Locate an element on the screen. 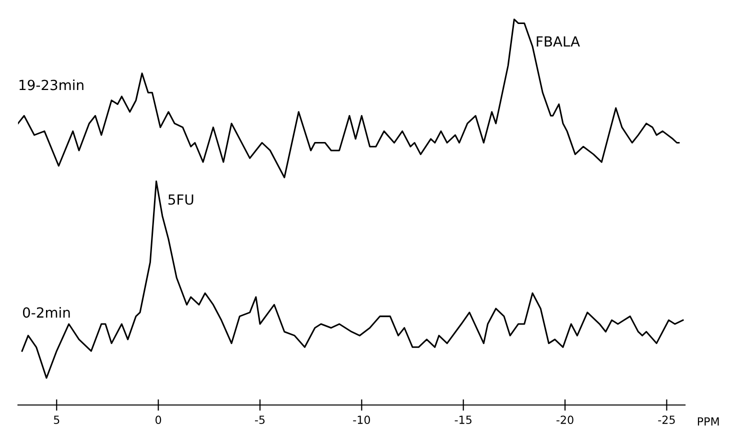 This screenshot has width=732, height=437. x-tick-label: -10 is located at coordinates (361, 420).